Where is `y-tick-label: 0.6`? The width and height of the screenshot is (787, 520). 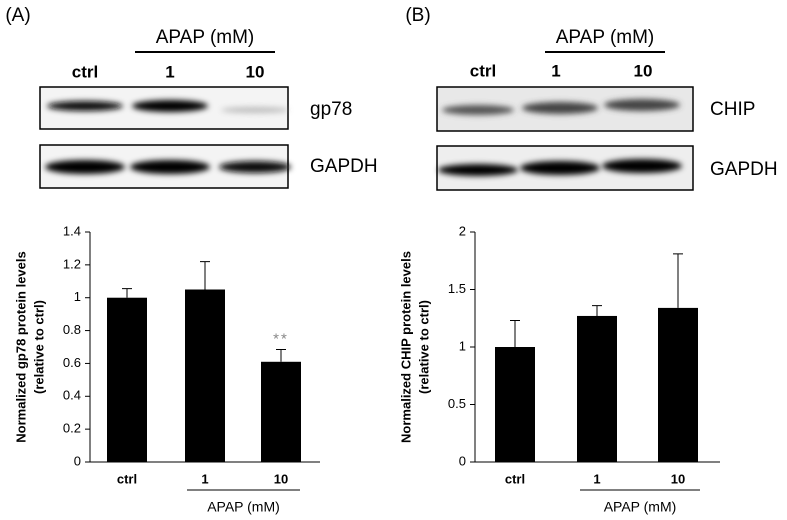 y-tick-label: 0.6 is located at coordinates (72, 362).